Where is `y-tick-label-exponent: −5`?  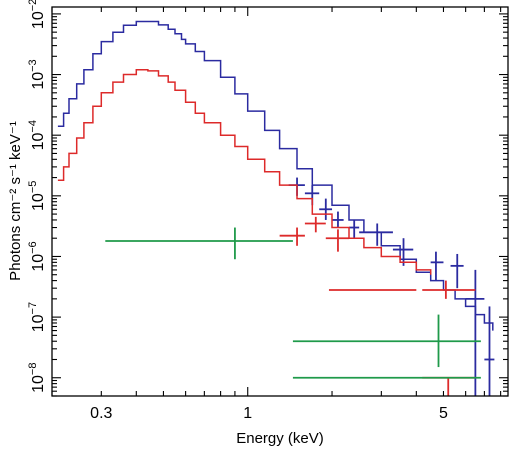
y-tick-label-exponent: −5 is located at coordinates (33, 187).